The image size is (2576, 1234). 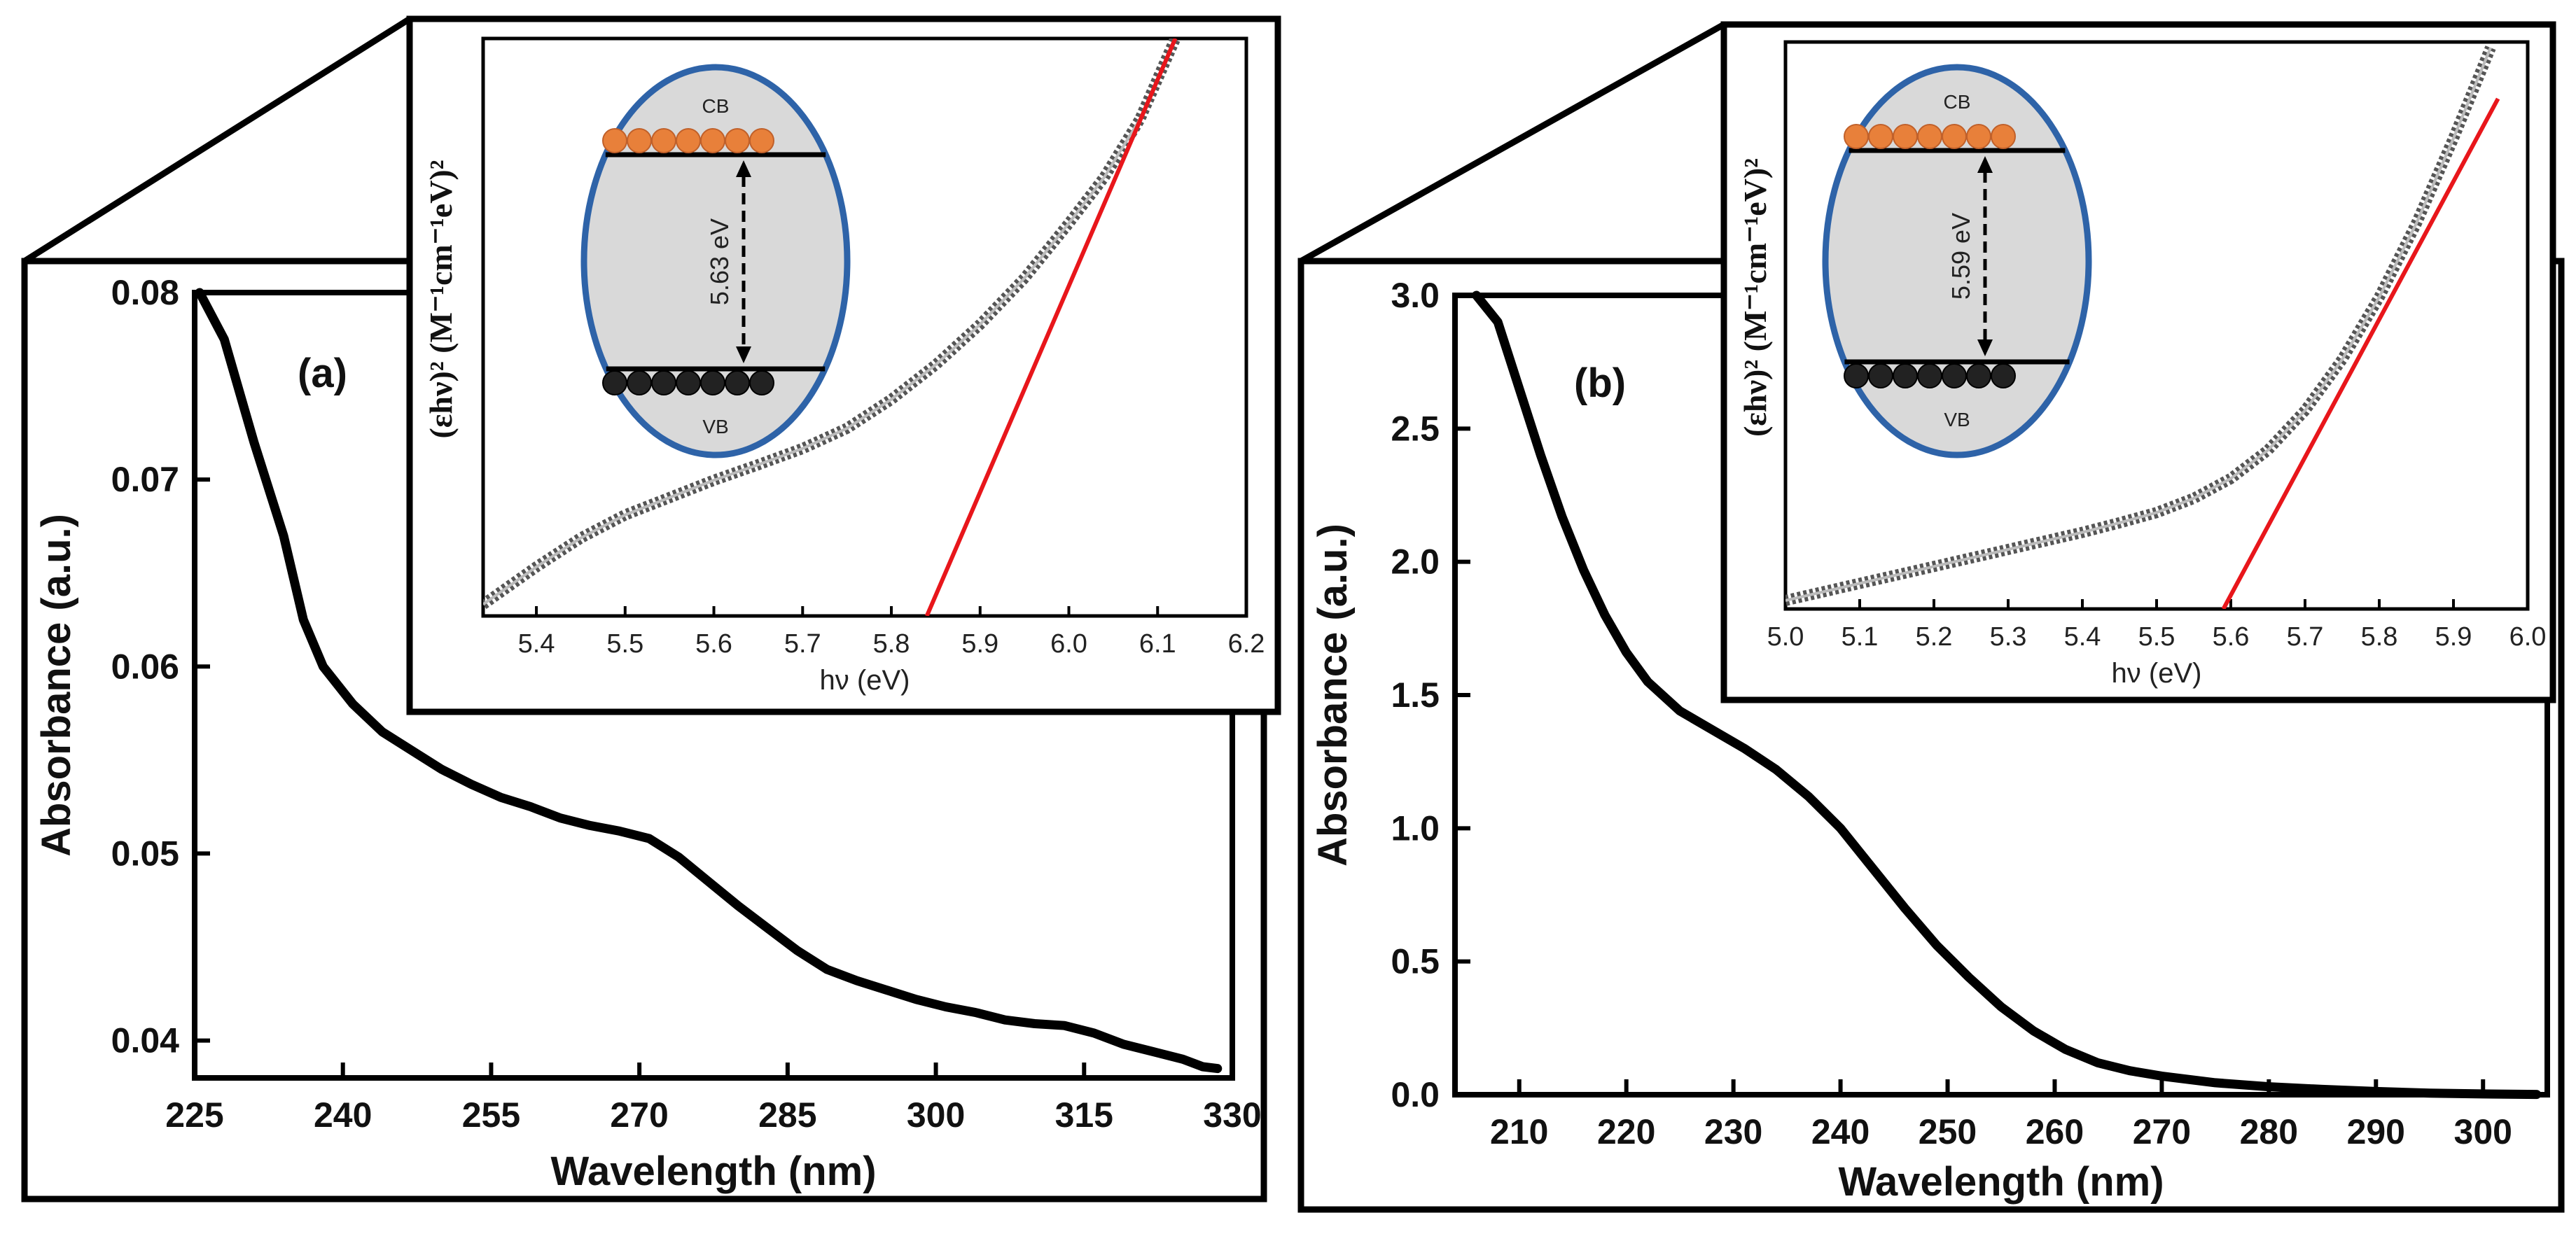 What do you see at coordinates (1415, 295) in the screenshot?
I see `y-tick-label: 3.0` at bounding box center [1415, 295].